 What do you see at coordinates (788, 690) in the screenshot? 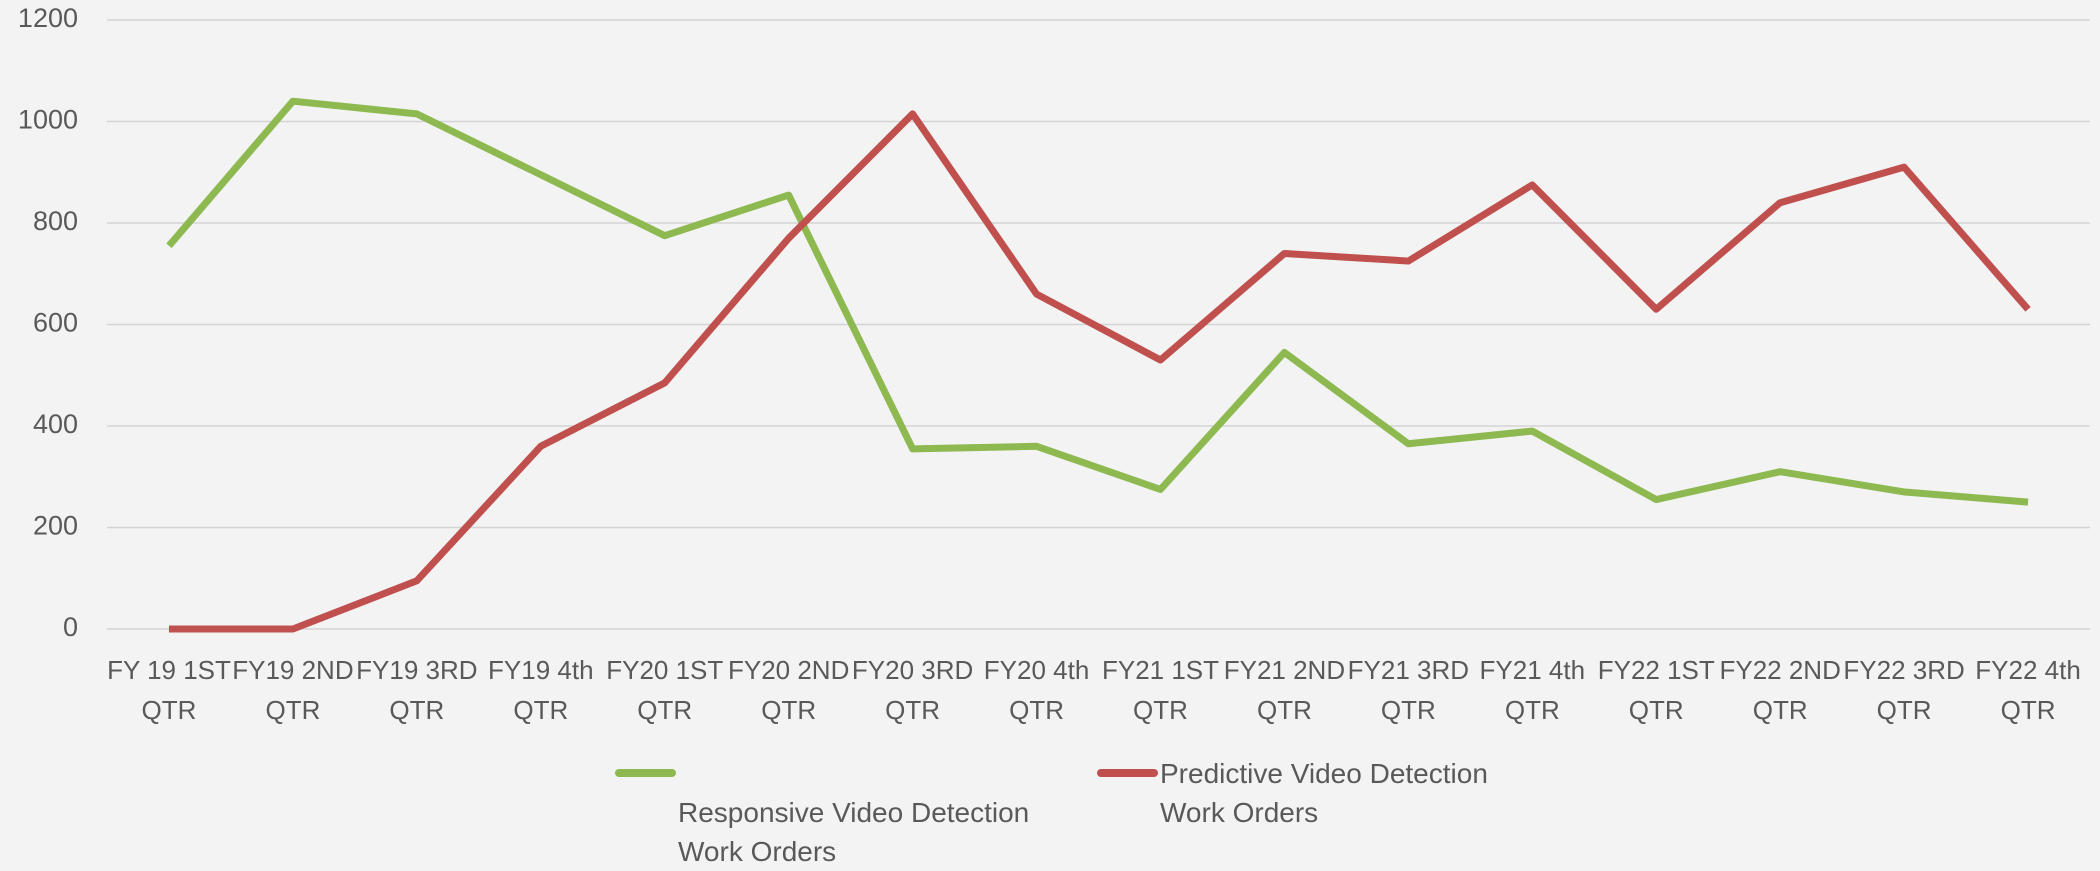
I see `x-tick-label: FY20 2ND QTR` at bounding box center [788, 690].